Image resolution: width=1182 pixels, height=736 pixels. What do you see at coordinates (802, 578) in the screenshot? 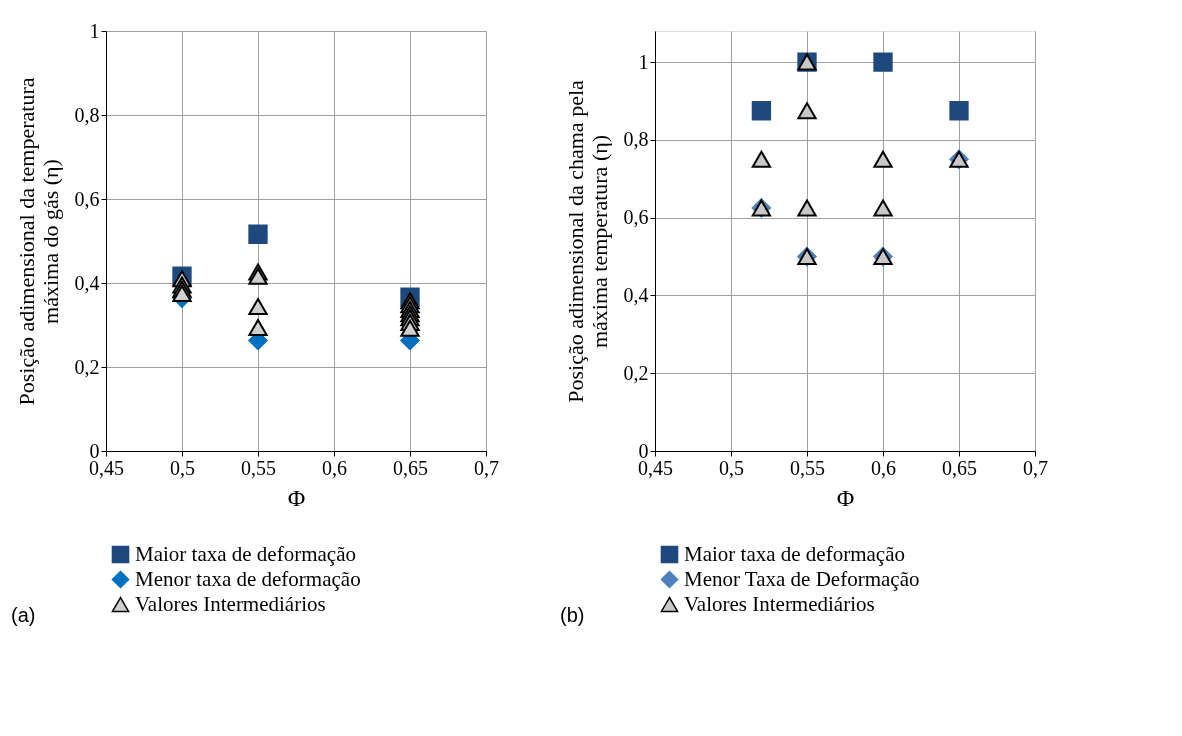
I see `legend-label: Menor Taxa de Deformação` at bounding box center [802, 578].